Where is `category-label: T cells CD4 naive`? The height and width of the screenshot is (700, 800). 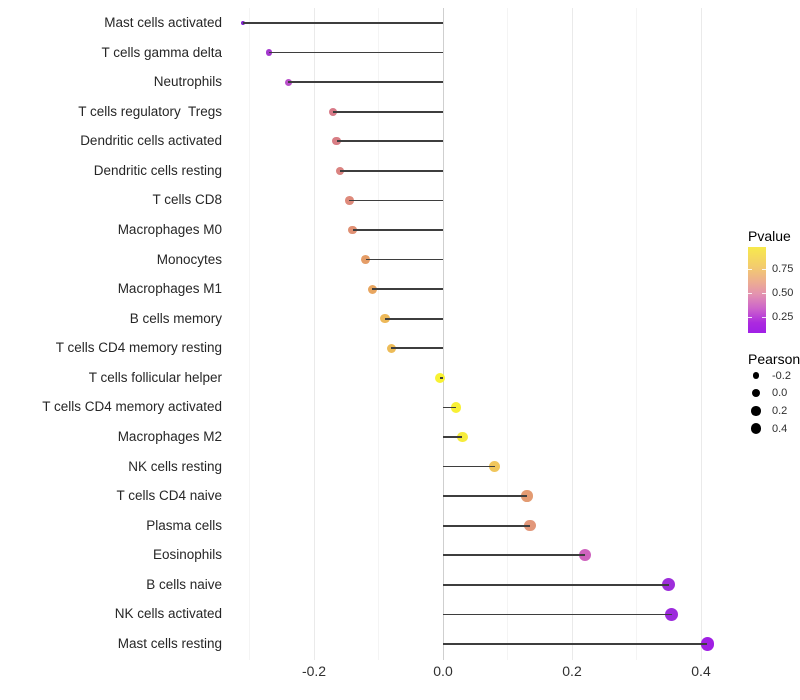 category-label: T cells CD4 naive is located at coordinates (169, 496).